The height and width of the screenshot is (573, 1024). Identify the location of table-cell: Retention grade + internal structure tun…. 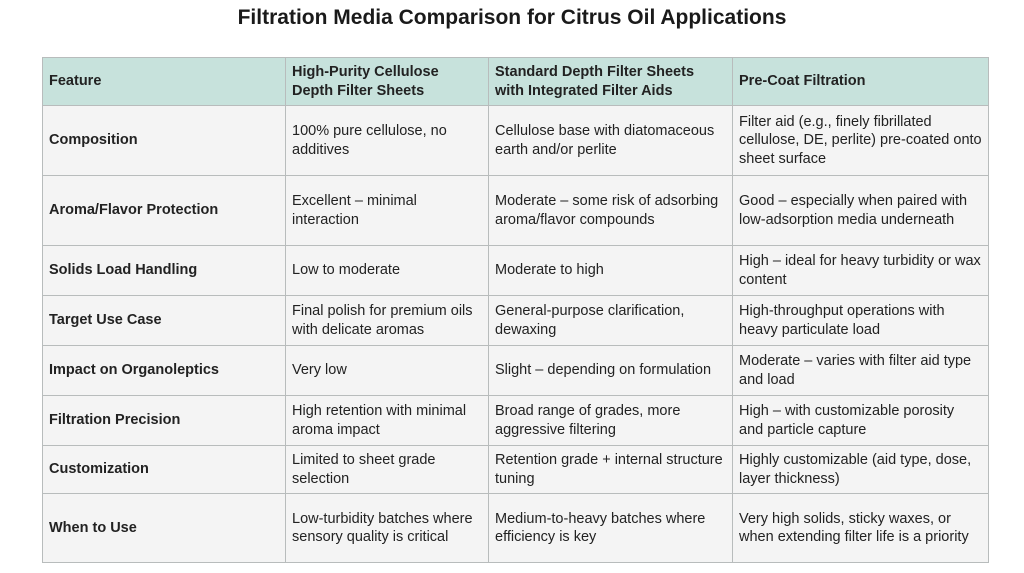
(610, 469).